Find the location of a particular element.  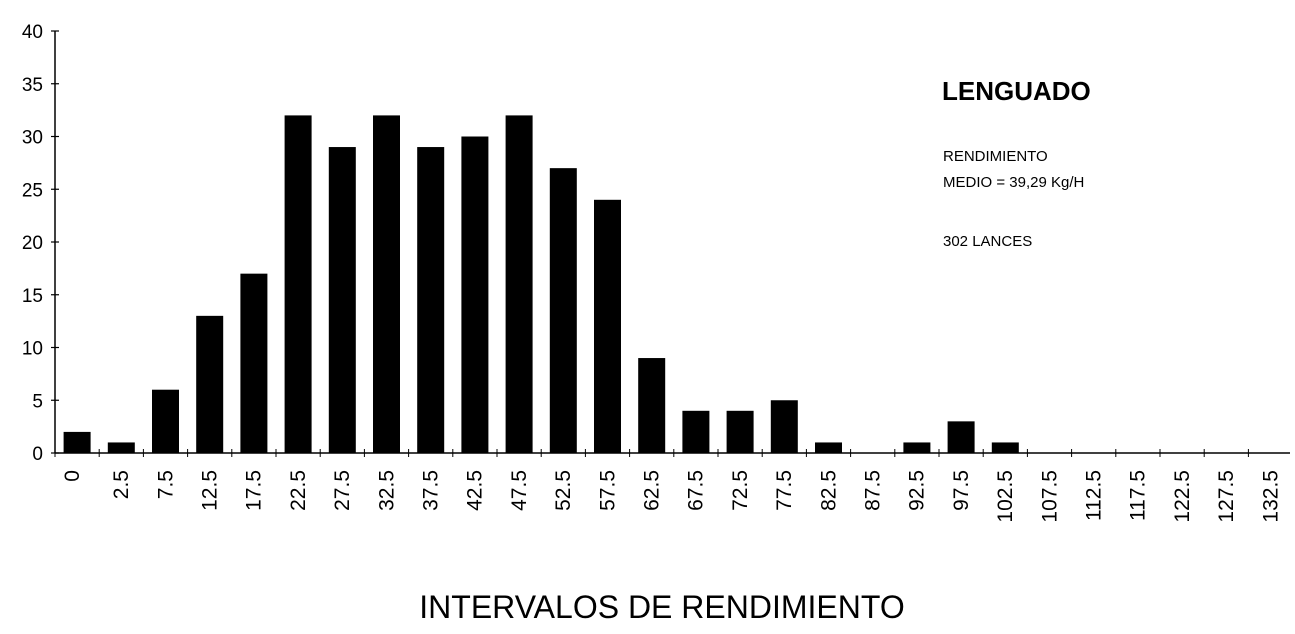

x-tick-label: 22.5 is located at coordinates (298, 490).